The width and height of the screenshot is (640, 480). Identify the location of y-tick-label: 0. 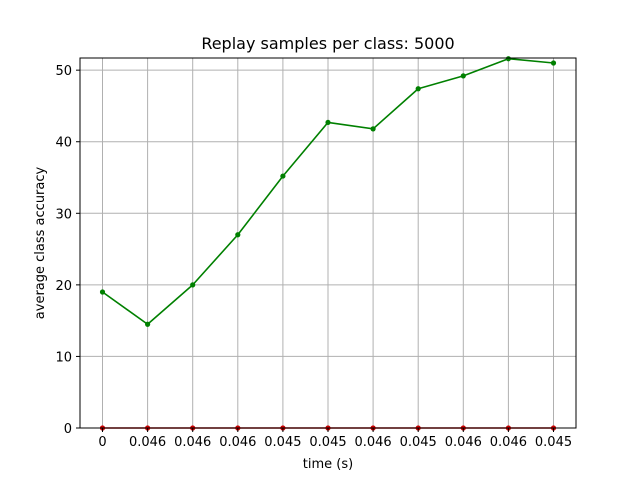
(68, 429).